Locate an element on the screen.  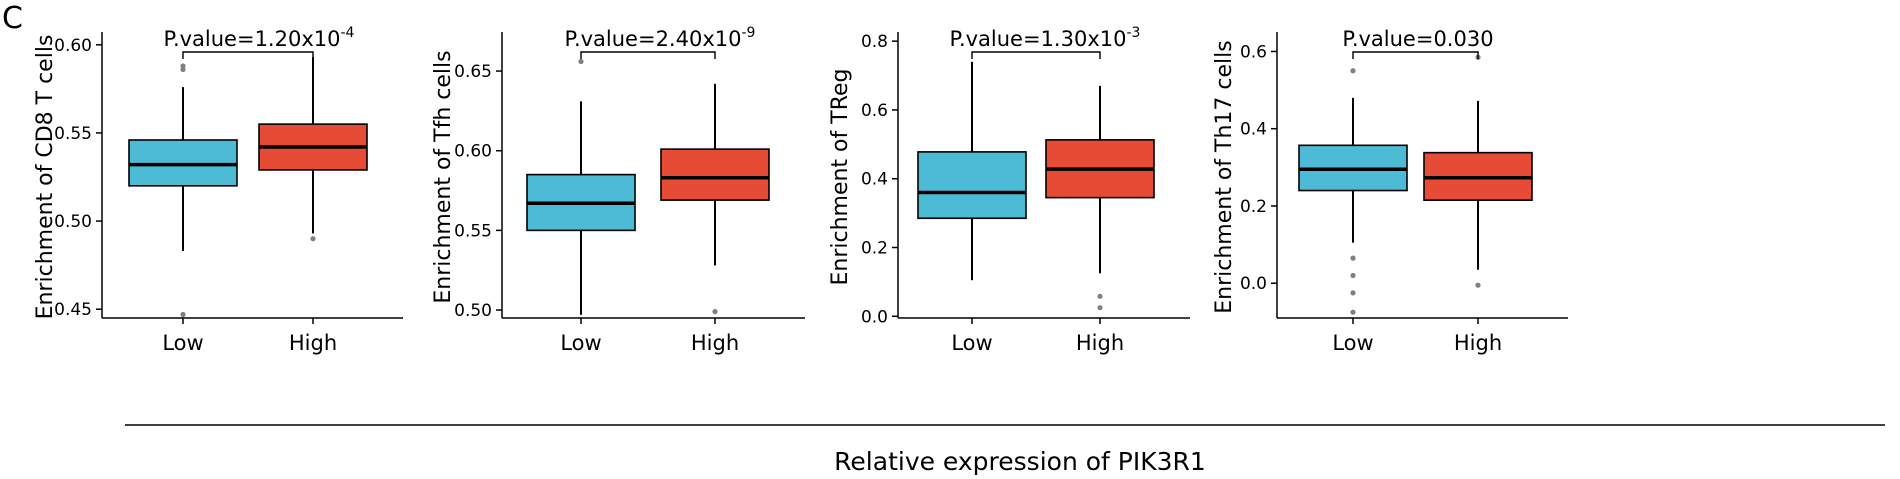
p-value-label: P.value=0.030 is located at coordinates (1417, 39).